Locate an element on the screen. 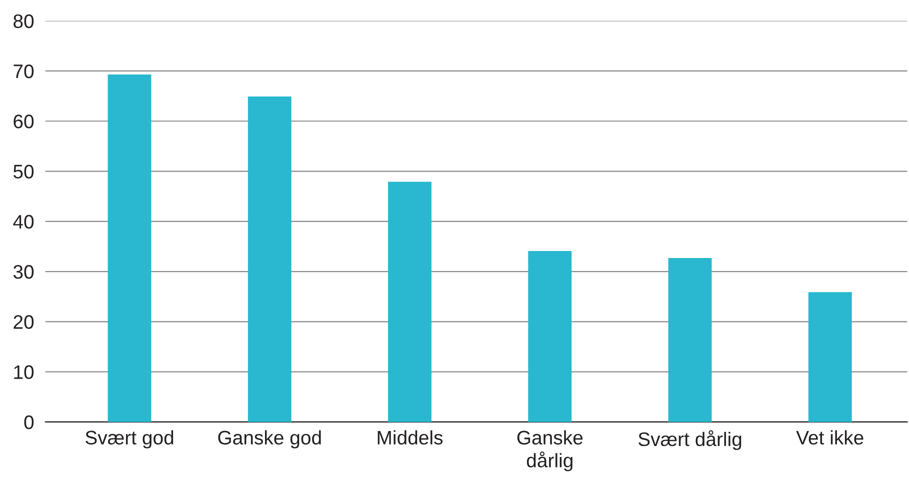 The height and width of the screenshot is (485, 909). x-tick-label: Vet ikke is located at coordinates (830, 437).